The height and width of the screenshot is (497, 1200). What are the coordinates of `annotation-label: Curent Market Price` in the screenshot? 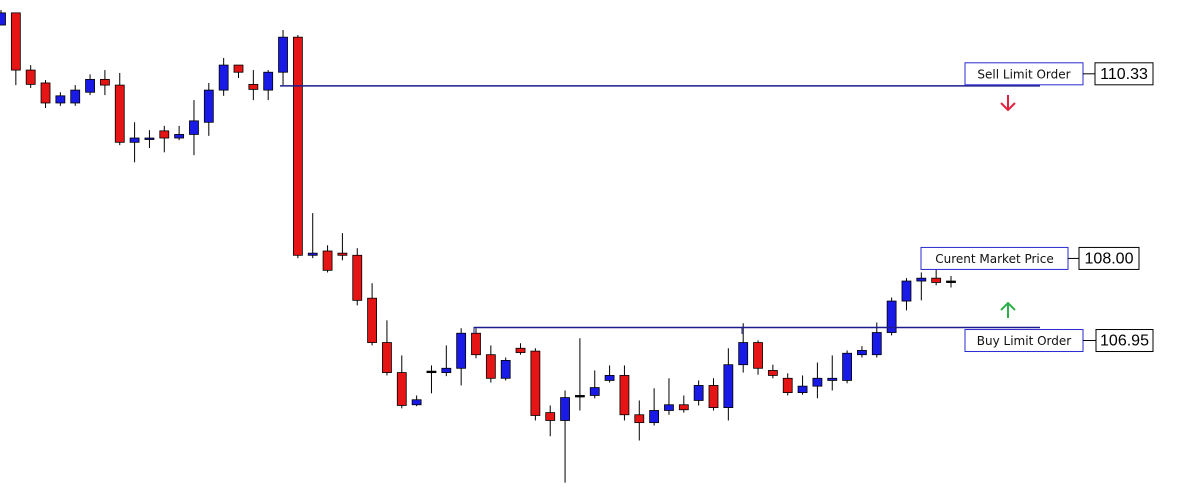 It's located at (994, 259).